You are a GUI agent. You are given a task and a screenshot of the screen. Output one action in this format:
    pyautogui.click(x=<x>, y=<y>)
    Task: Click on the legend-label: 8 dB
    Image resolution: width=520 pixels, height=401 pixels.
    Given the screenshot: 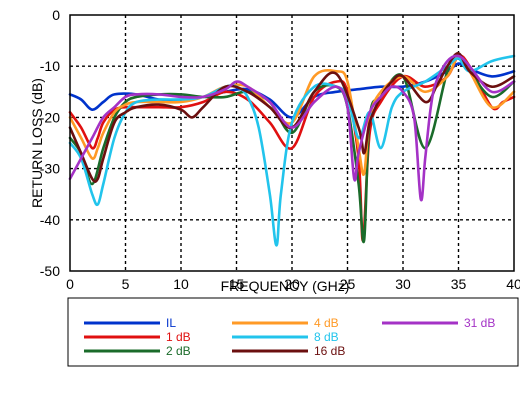 What is the action you would take?
    pyautogui.click(x=326, y=337)
    